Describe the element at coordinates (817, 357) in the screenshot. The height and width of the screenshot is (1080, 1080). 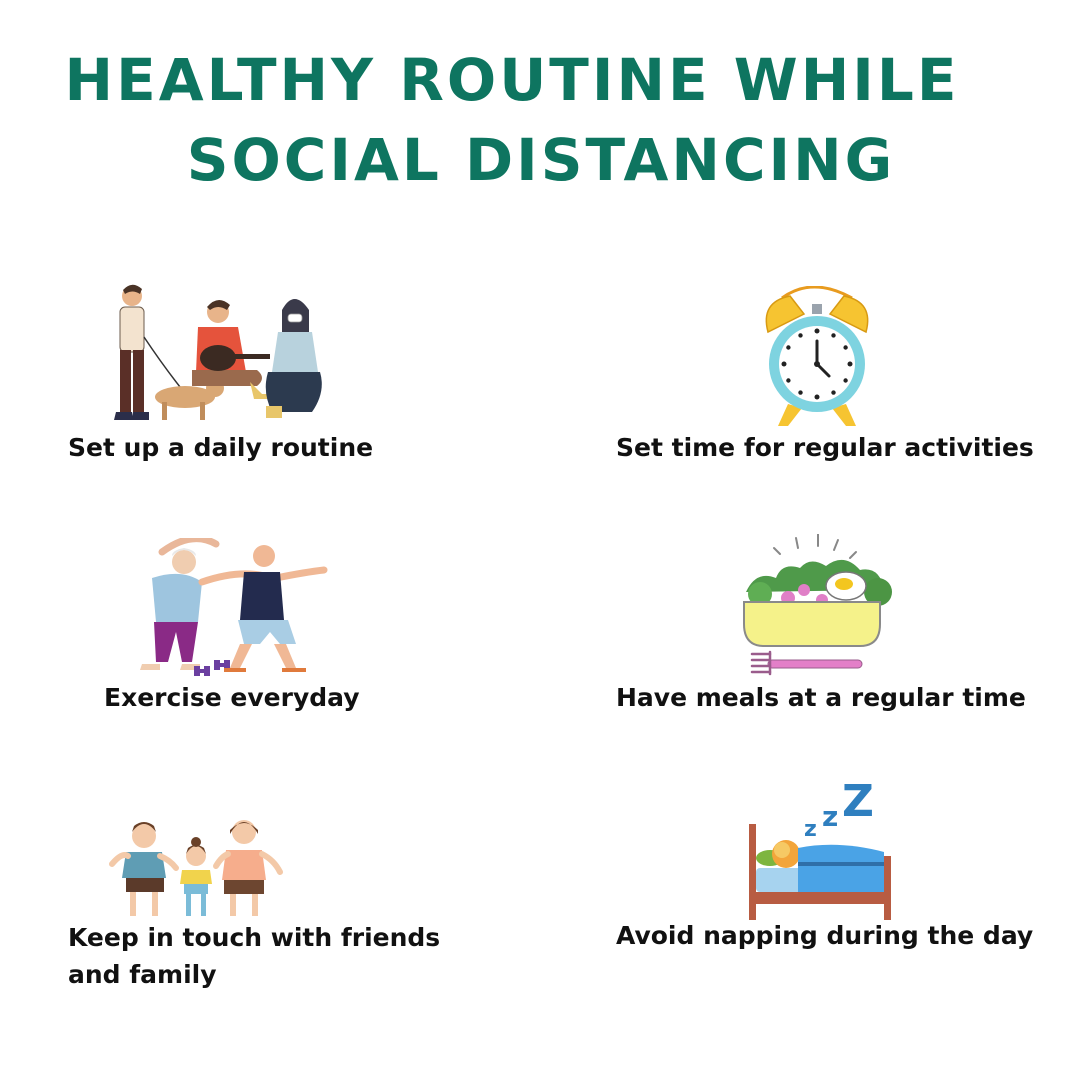
I see `alarm-clock-icon` at that location.